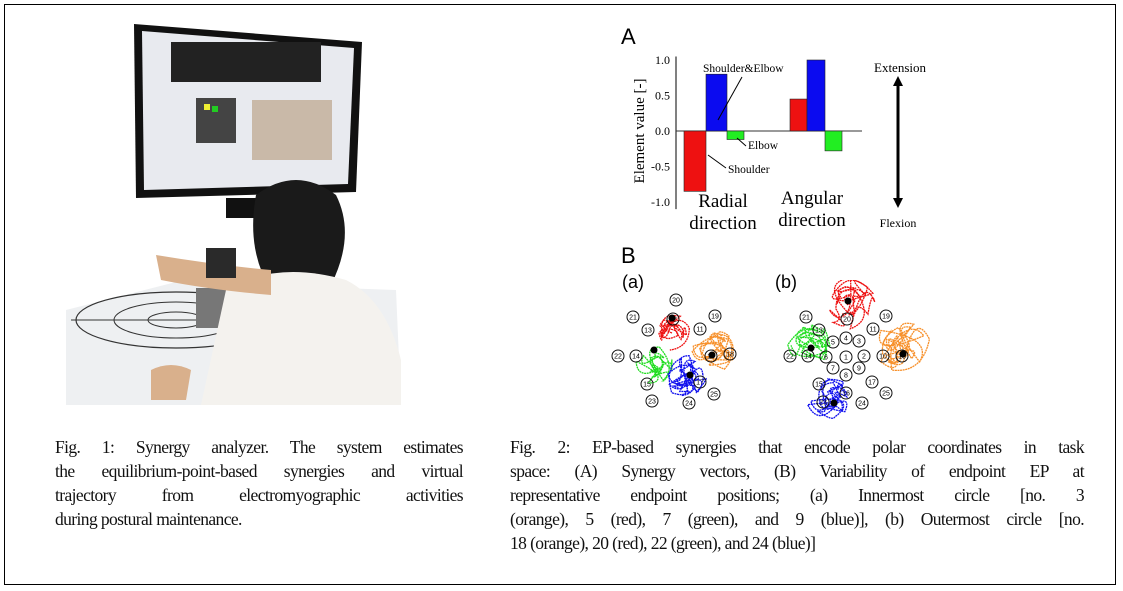 Image resolution: width=1123 pixels, height=591 pixels. I want to click on target-marker: 18, so click(730, 354).